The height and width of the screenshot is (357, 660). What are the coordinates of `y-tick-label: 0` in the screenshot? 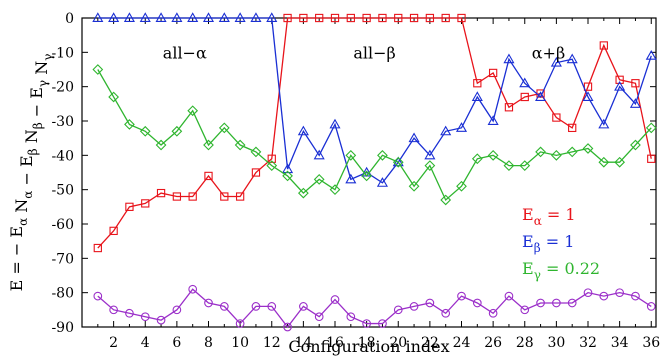 It's located at (69, 19).